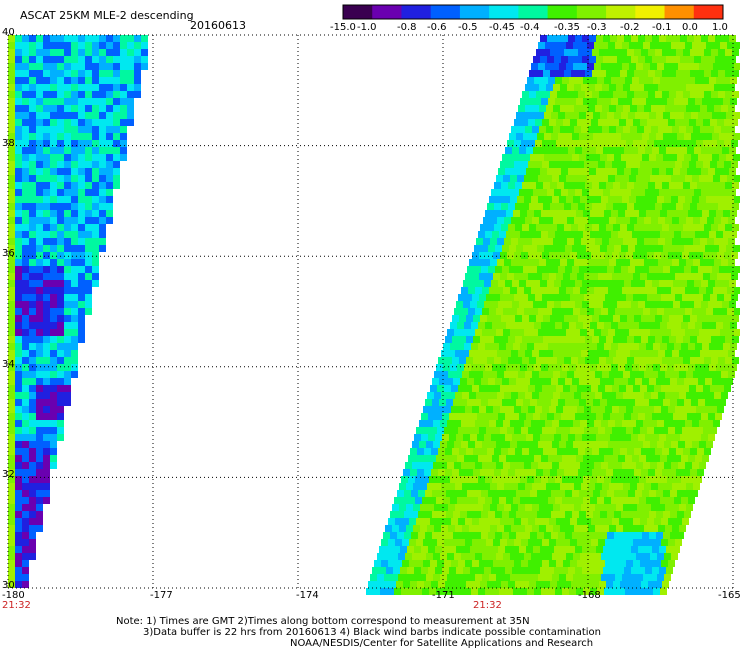  Describe the element at coordinates (621, 12) in the screenshot. I see `colorbar-segment` at that location.